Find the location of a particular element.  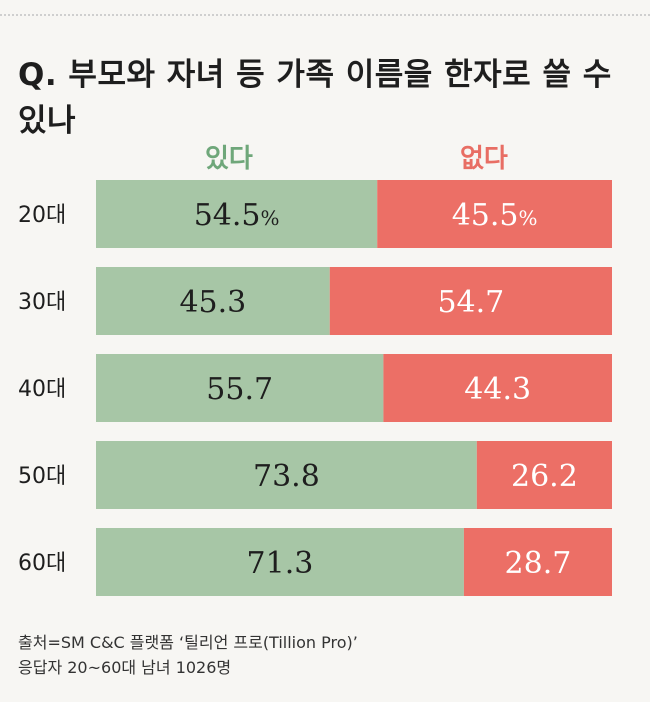

value-label-no: 26.2 is located at coordinates (544, 476).